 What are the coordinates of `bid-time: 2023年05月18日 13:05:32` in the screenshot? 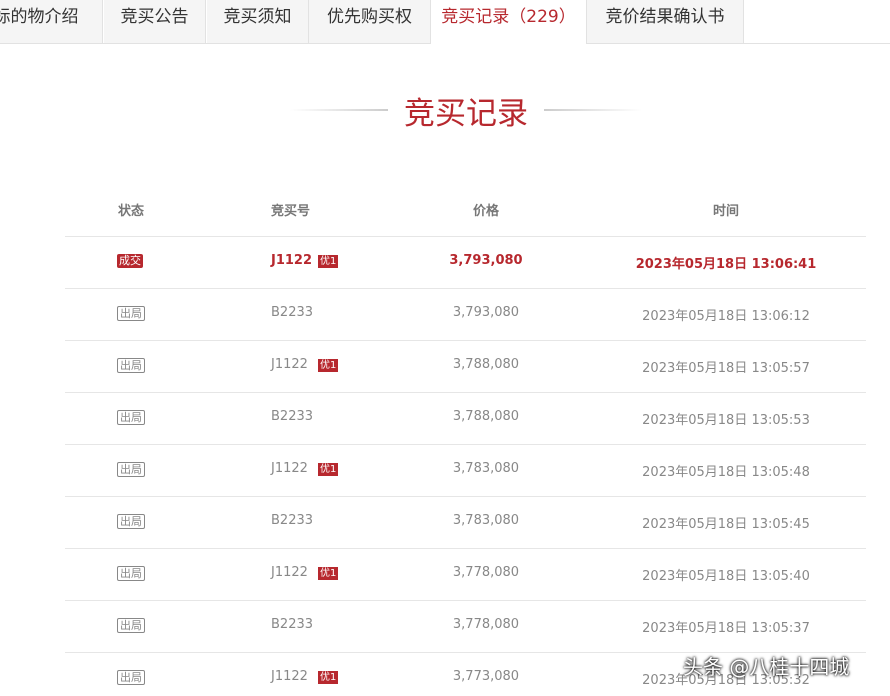 It's located at (726, 680).